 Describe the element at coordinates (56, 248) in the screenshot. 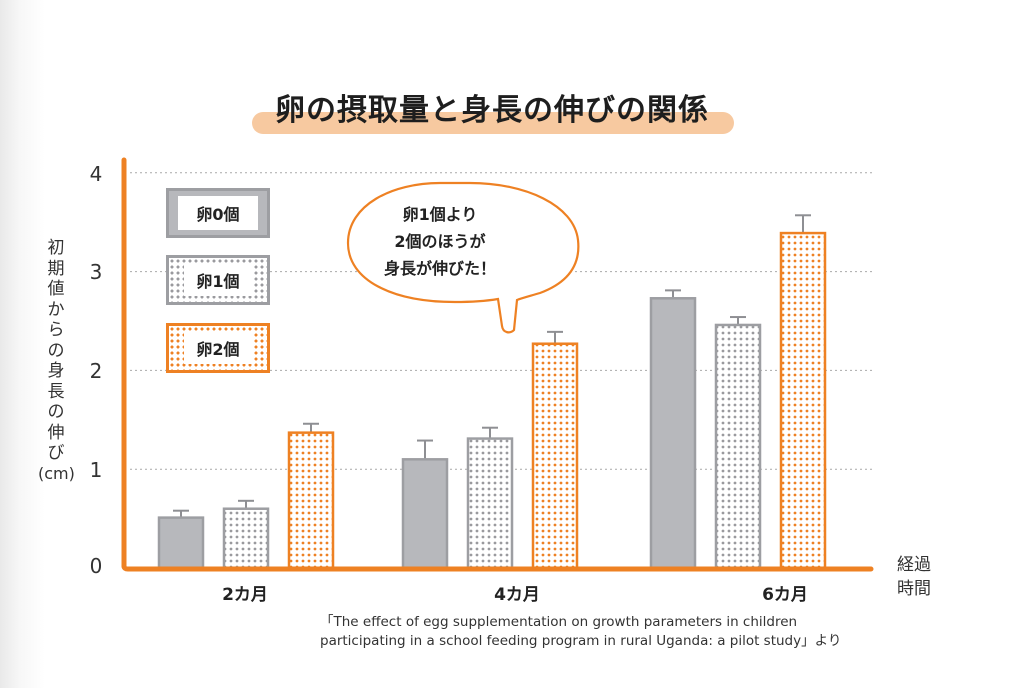

I see `y-axis-label-char: 初` at that location.